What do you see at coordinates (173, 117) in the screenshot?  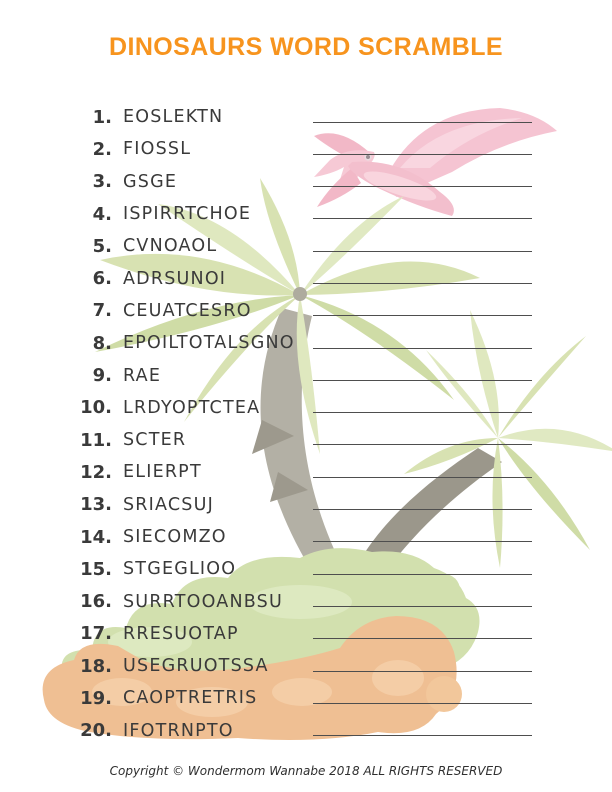 I see `scrambled-word: EOSLEKTN` at bounding box center [173, 117].